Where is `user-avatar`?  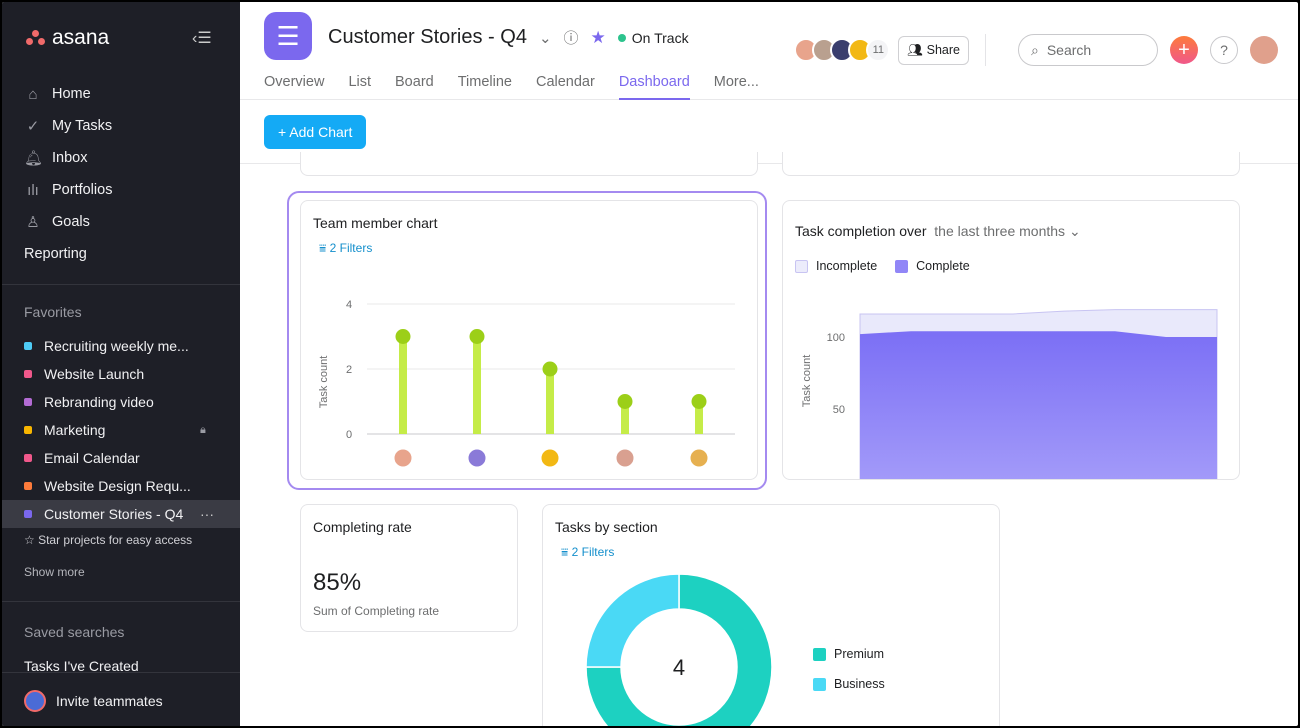 user-avatar is located at coordinates (1264, 50).